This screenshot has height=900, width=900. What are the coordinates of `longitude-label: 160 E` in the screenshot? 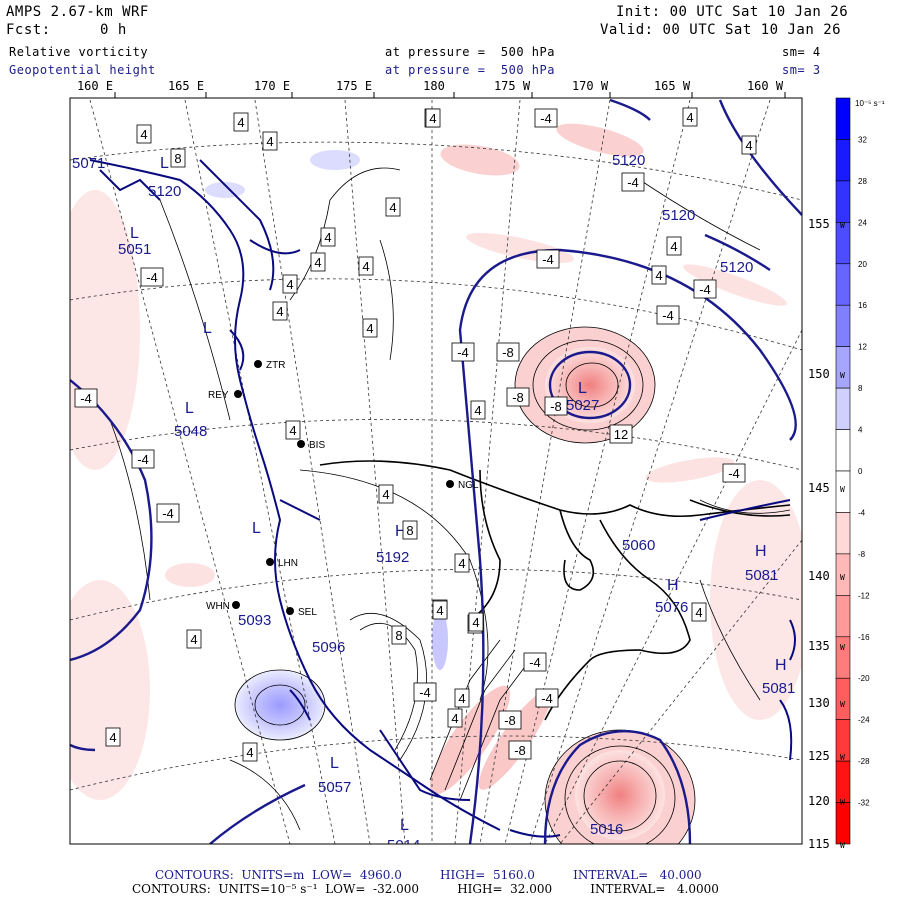 It's located at (95, 86).